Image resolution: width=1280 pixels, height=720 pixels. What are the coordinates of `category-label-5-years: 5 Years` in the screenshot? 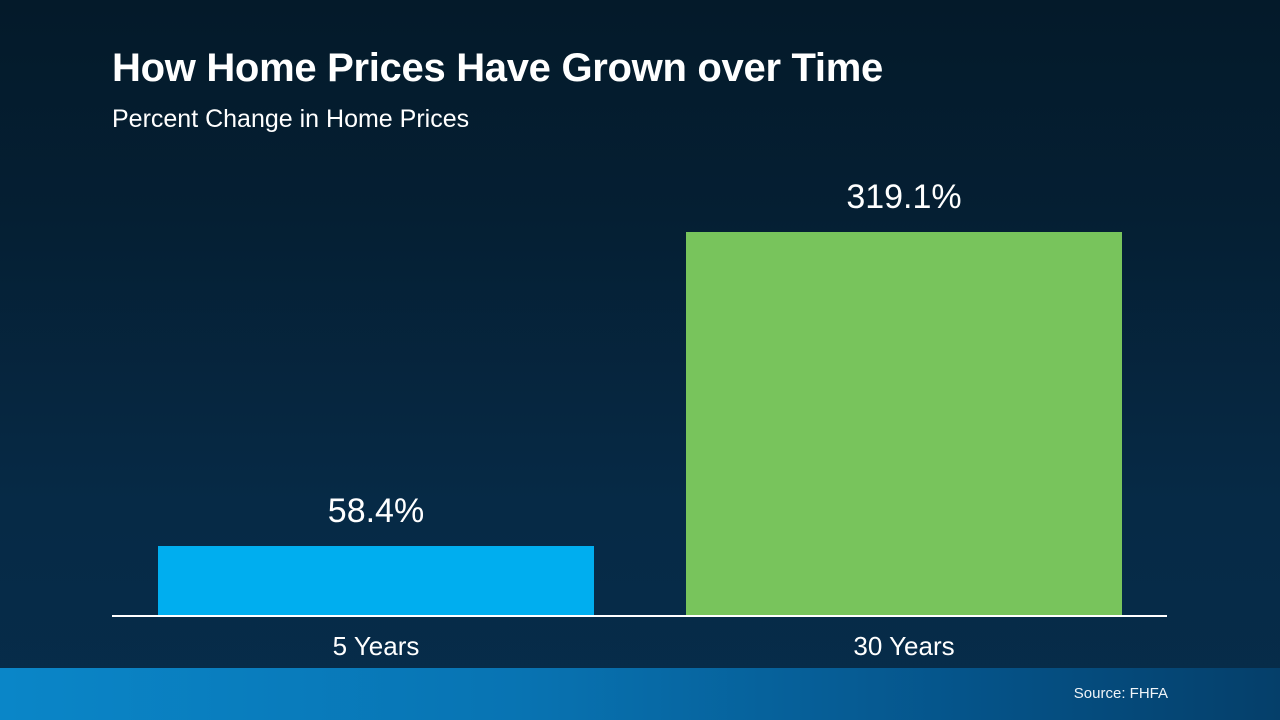 It's located at (376, 646).